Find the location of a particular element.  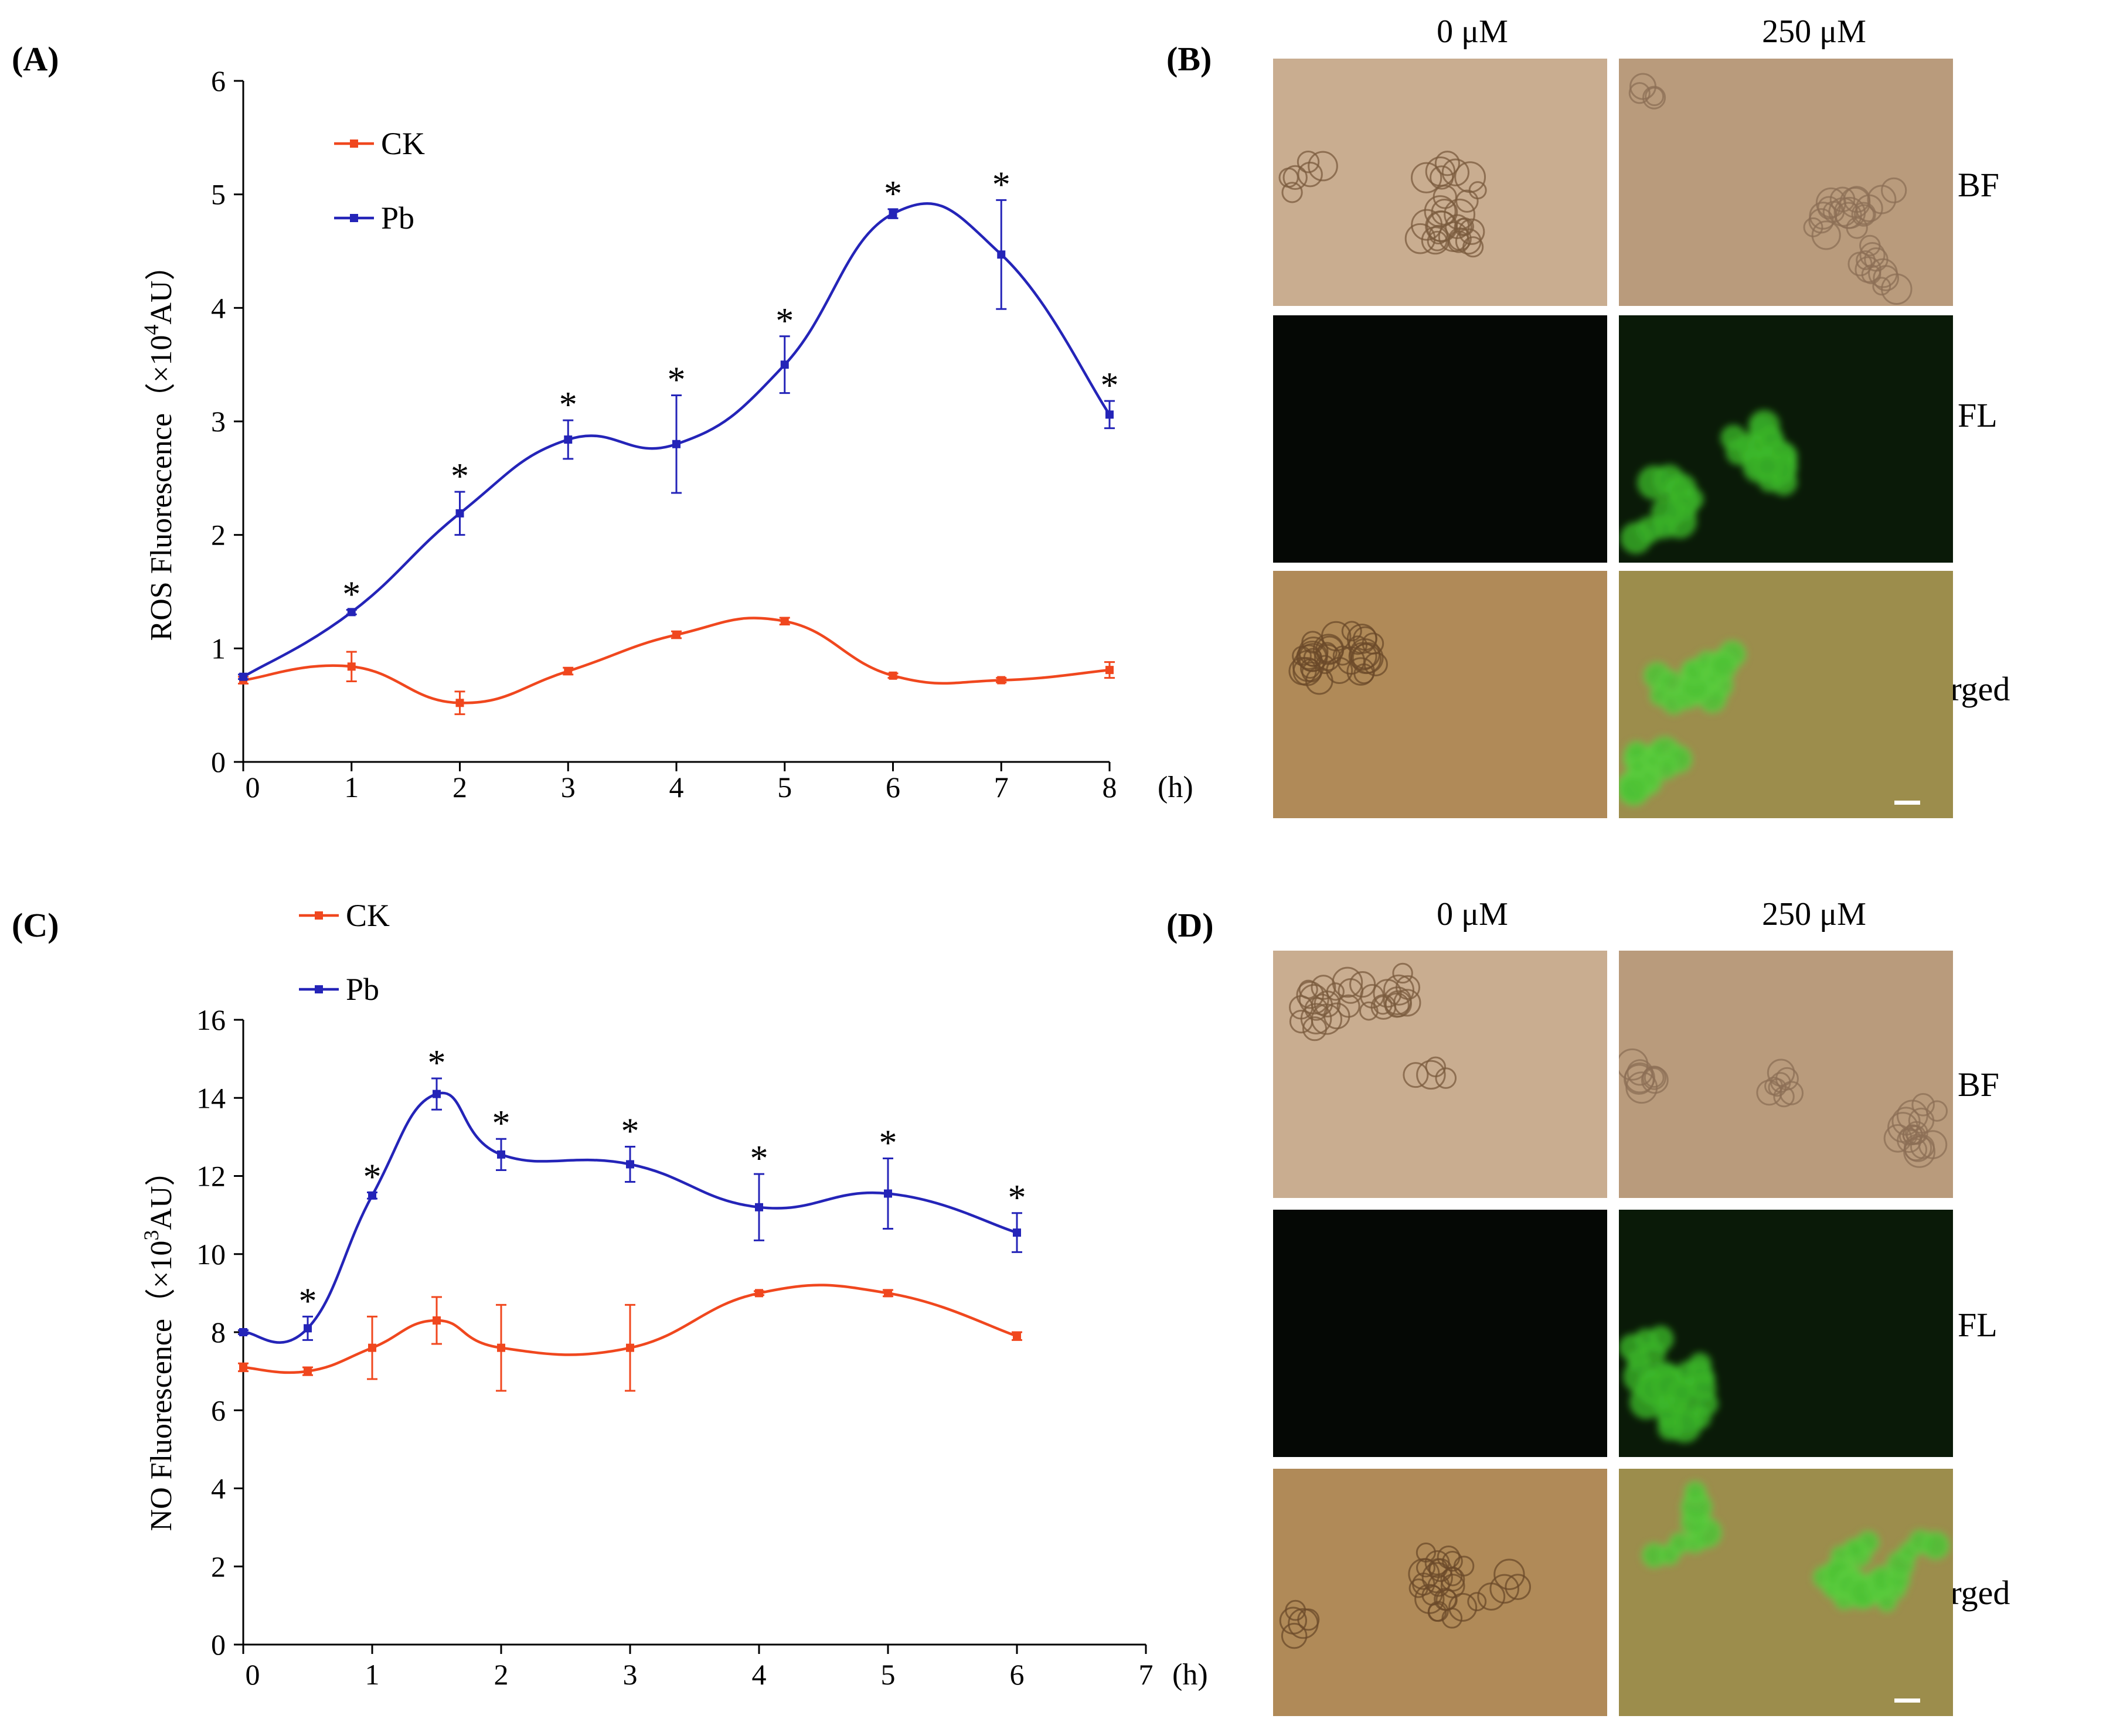

grid-b-image-0um-merged is located at coordinates (1440, 694).